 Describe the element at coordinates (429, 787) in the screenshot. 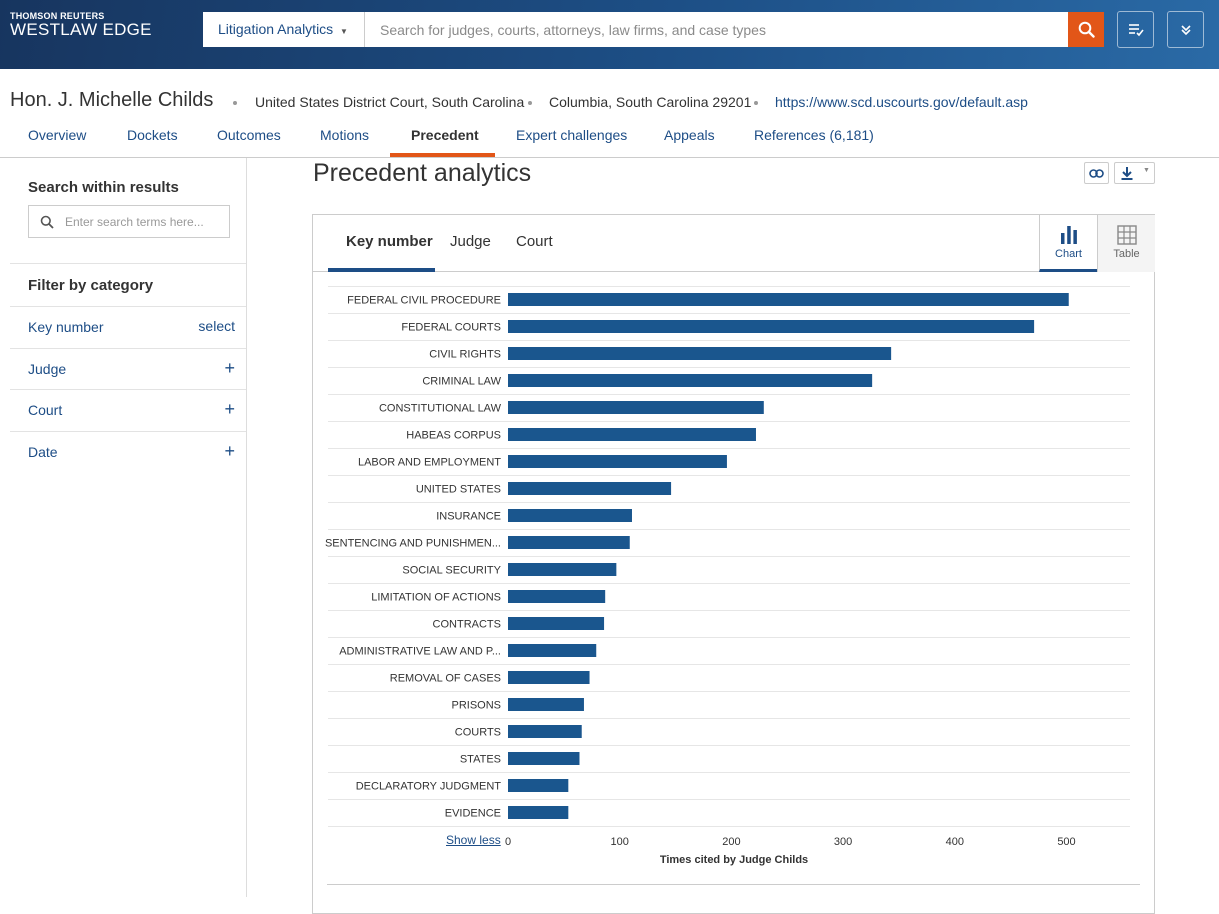

I see `category-label: DECLARATORY JUDGMENT` at that location.